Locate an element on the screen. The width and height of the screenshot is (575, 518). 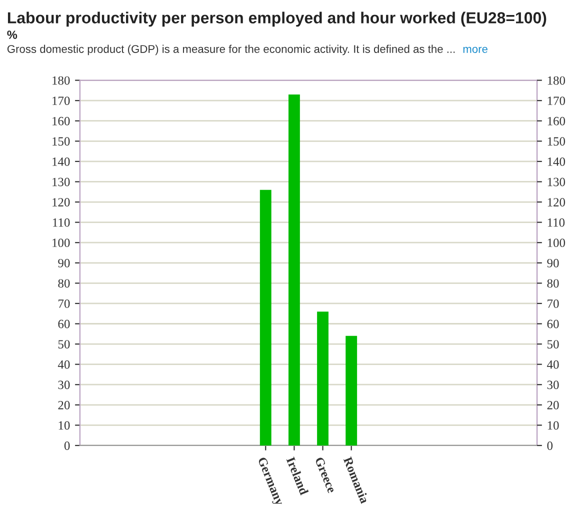
y-tick-label: 30 is located at coordinates (64, 385).